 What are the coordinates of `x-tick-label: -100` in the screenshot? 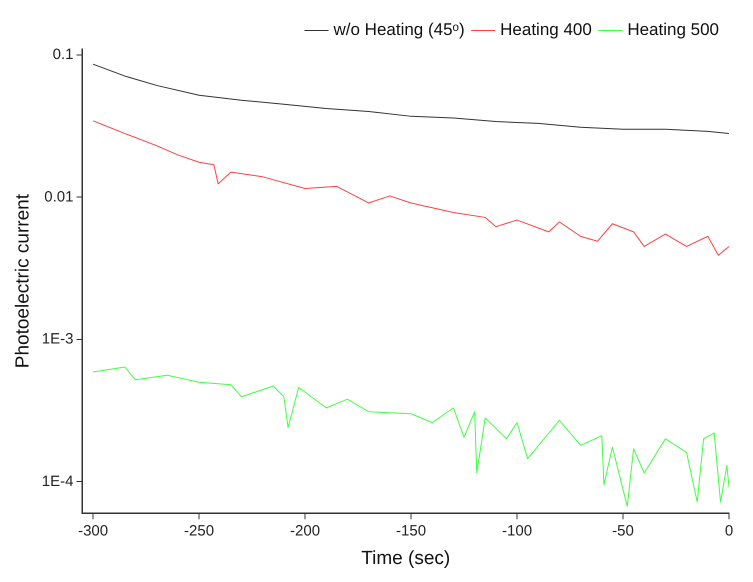 It's located at (517, 531).